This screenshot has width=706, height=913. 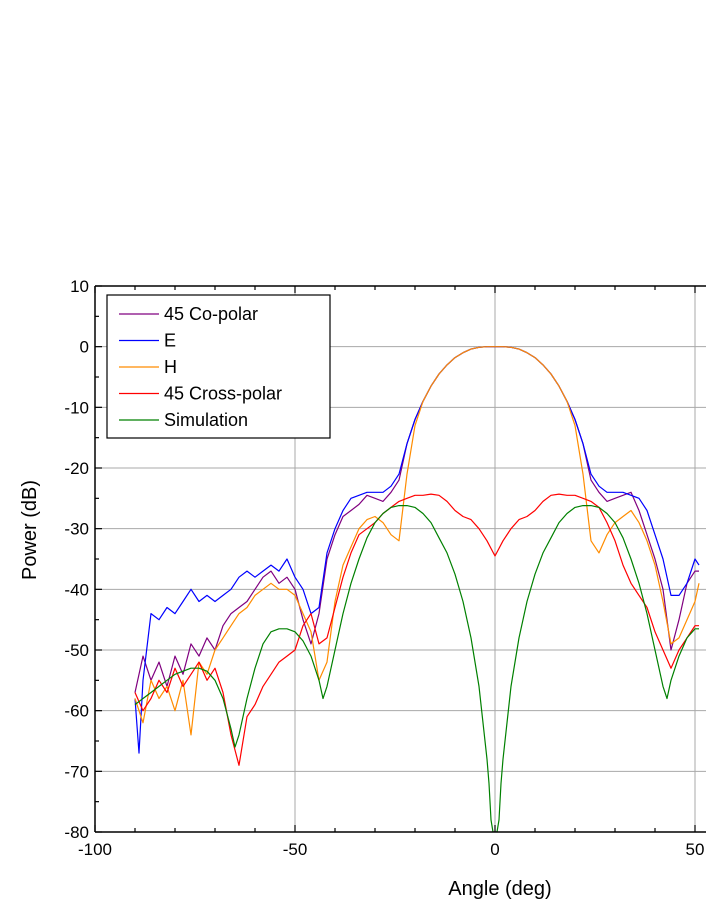 What do you see at coordinates (95, 849) in the screenshot?
I see `x-tick-label: -100` at bounding box center [95, 849].